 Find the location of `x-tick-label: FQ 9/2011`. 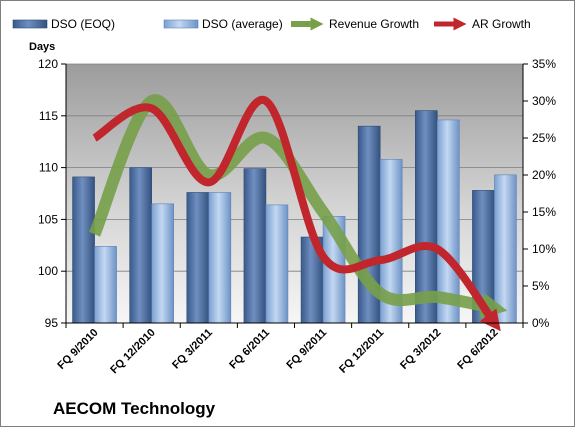

x-tick-label: FQ 9/2011 is located at coordinates (306, 349).